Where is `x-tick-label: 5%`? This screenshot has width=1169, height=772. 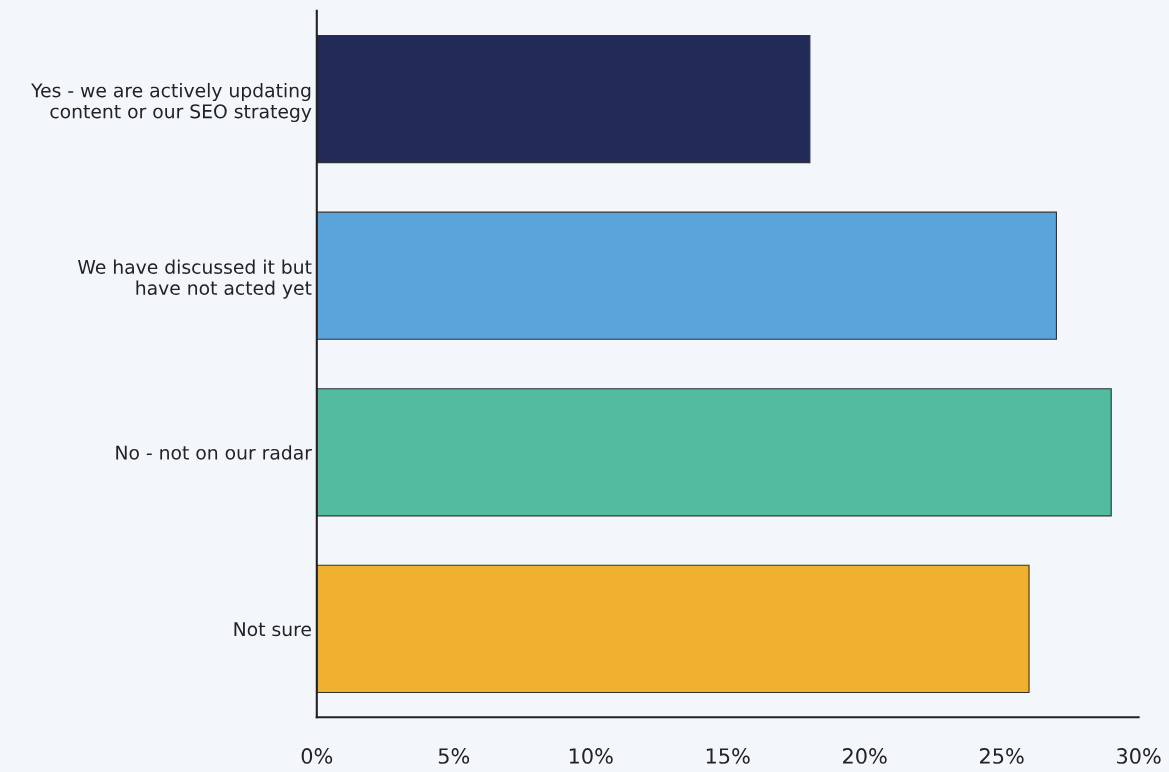 x-tick-label: 5% is located at coordinates (454, 756).